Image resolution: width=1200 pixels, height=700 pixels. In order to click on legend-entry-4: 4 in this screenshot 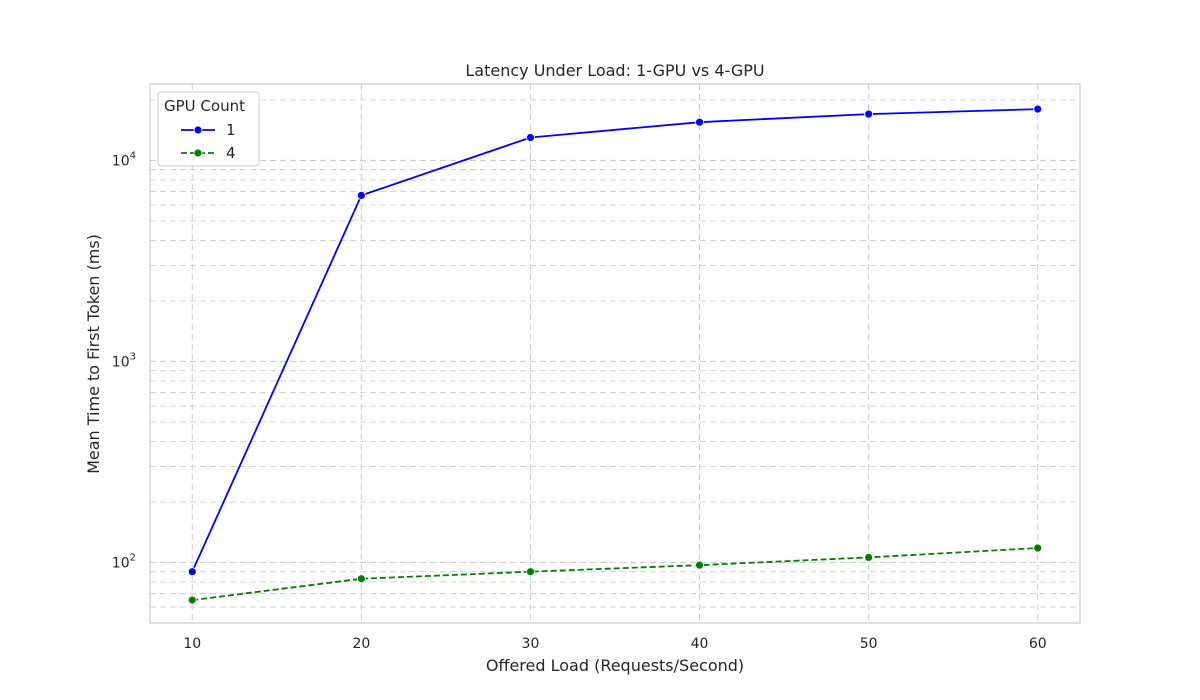, I will do `click(208, 153)`.